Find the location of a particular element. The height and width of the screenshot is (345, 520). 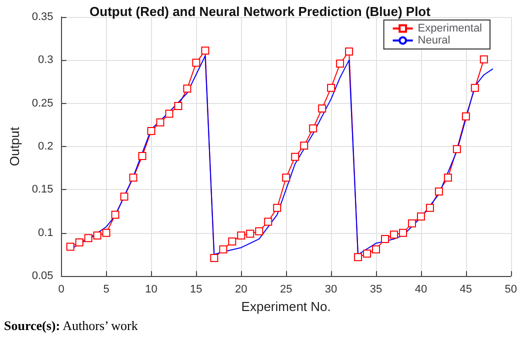

legend-label: Neural is located at coordinates (434, 40).